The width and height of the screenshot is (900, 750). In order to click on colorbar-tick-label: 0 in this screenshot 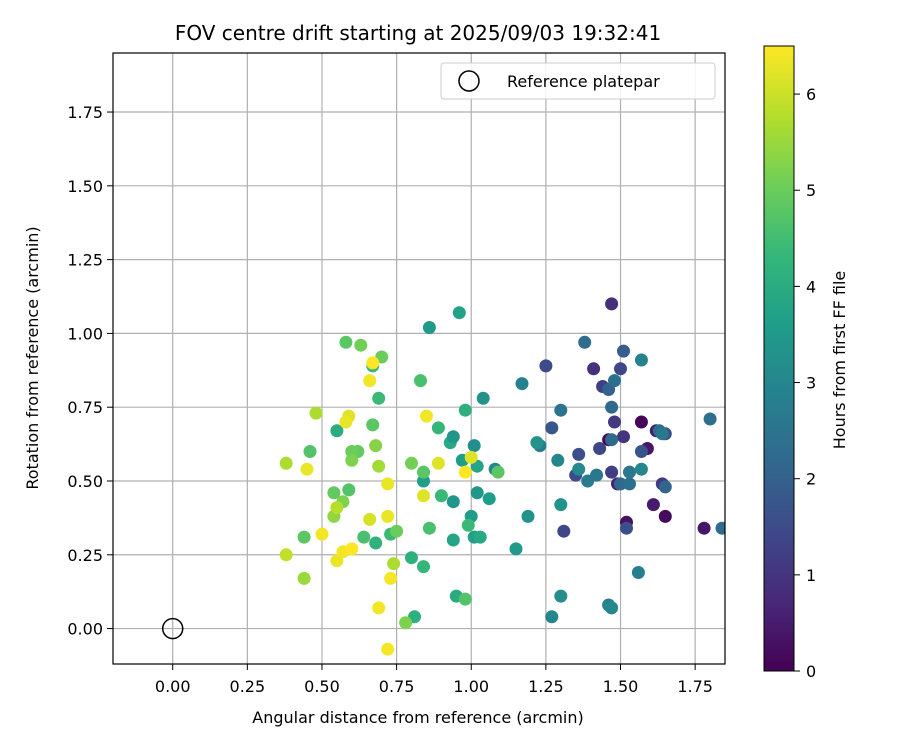, I will do `click(811, 671)`.